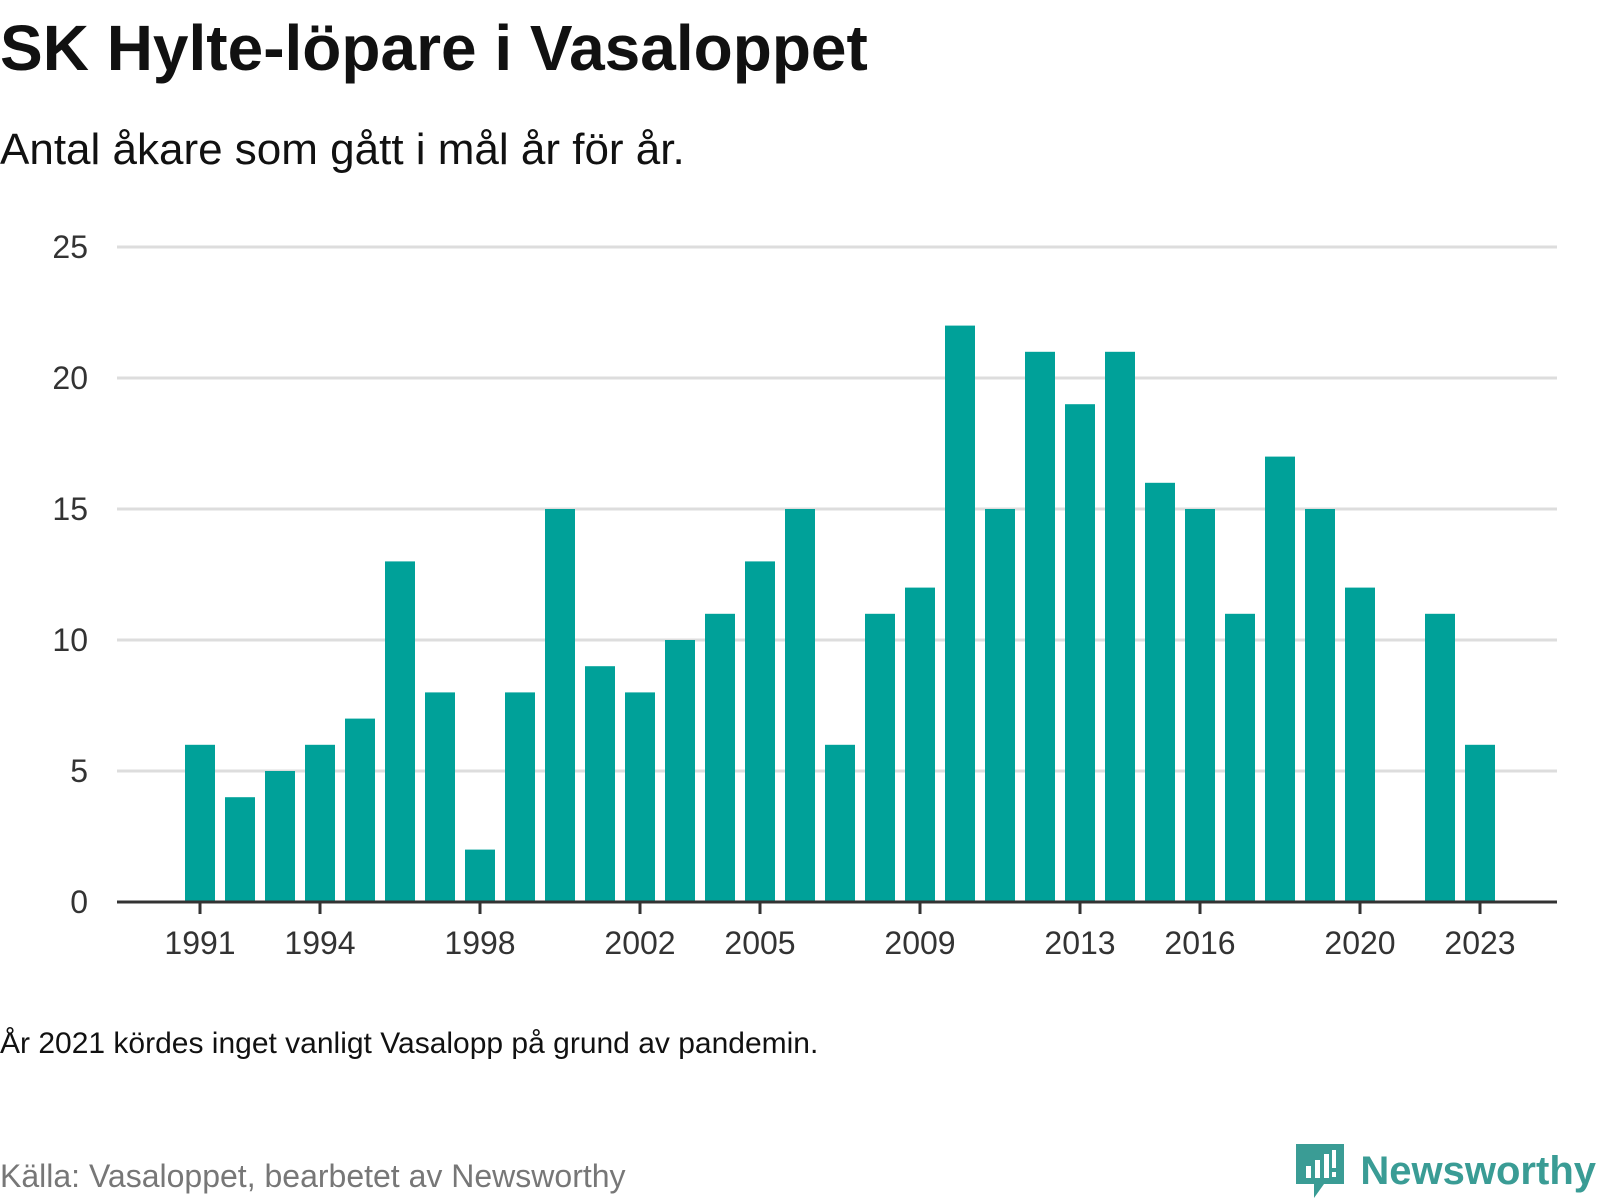 The height and width of the screenshot is (1200, 1600). What do you see at coordinates (240, 849) in the screenshot?
I see `bar-1992` at bounding box center [240, 849].